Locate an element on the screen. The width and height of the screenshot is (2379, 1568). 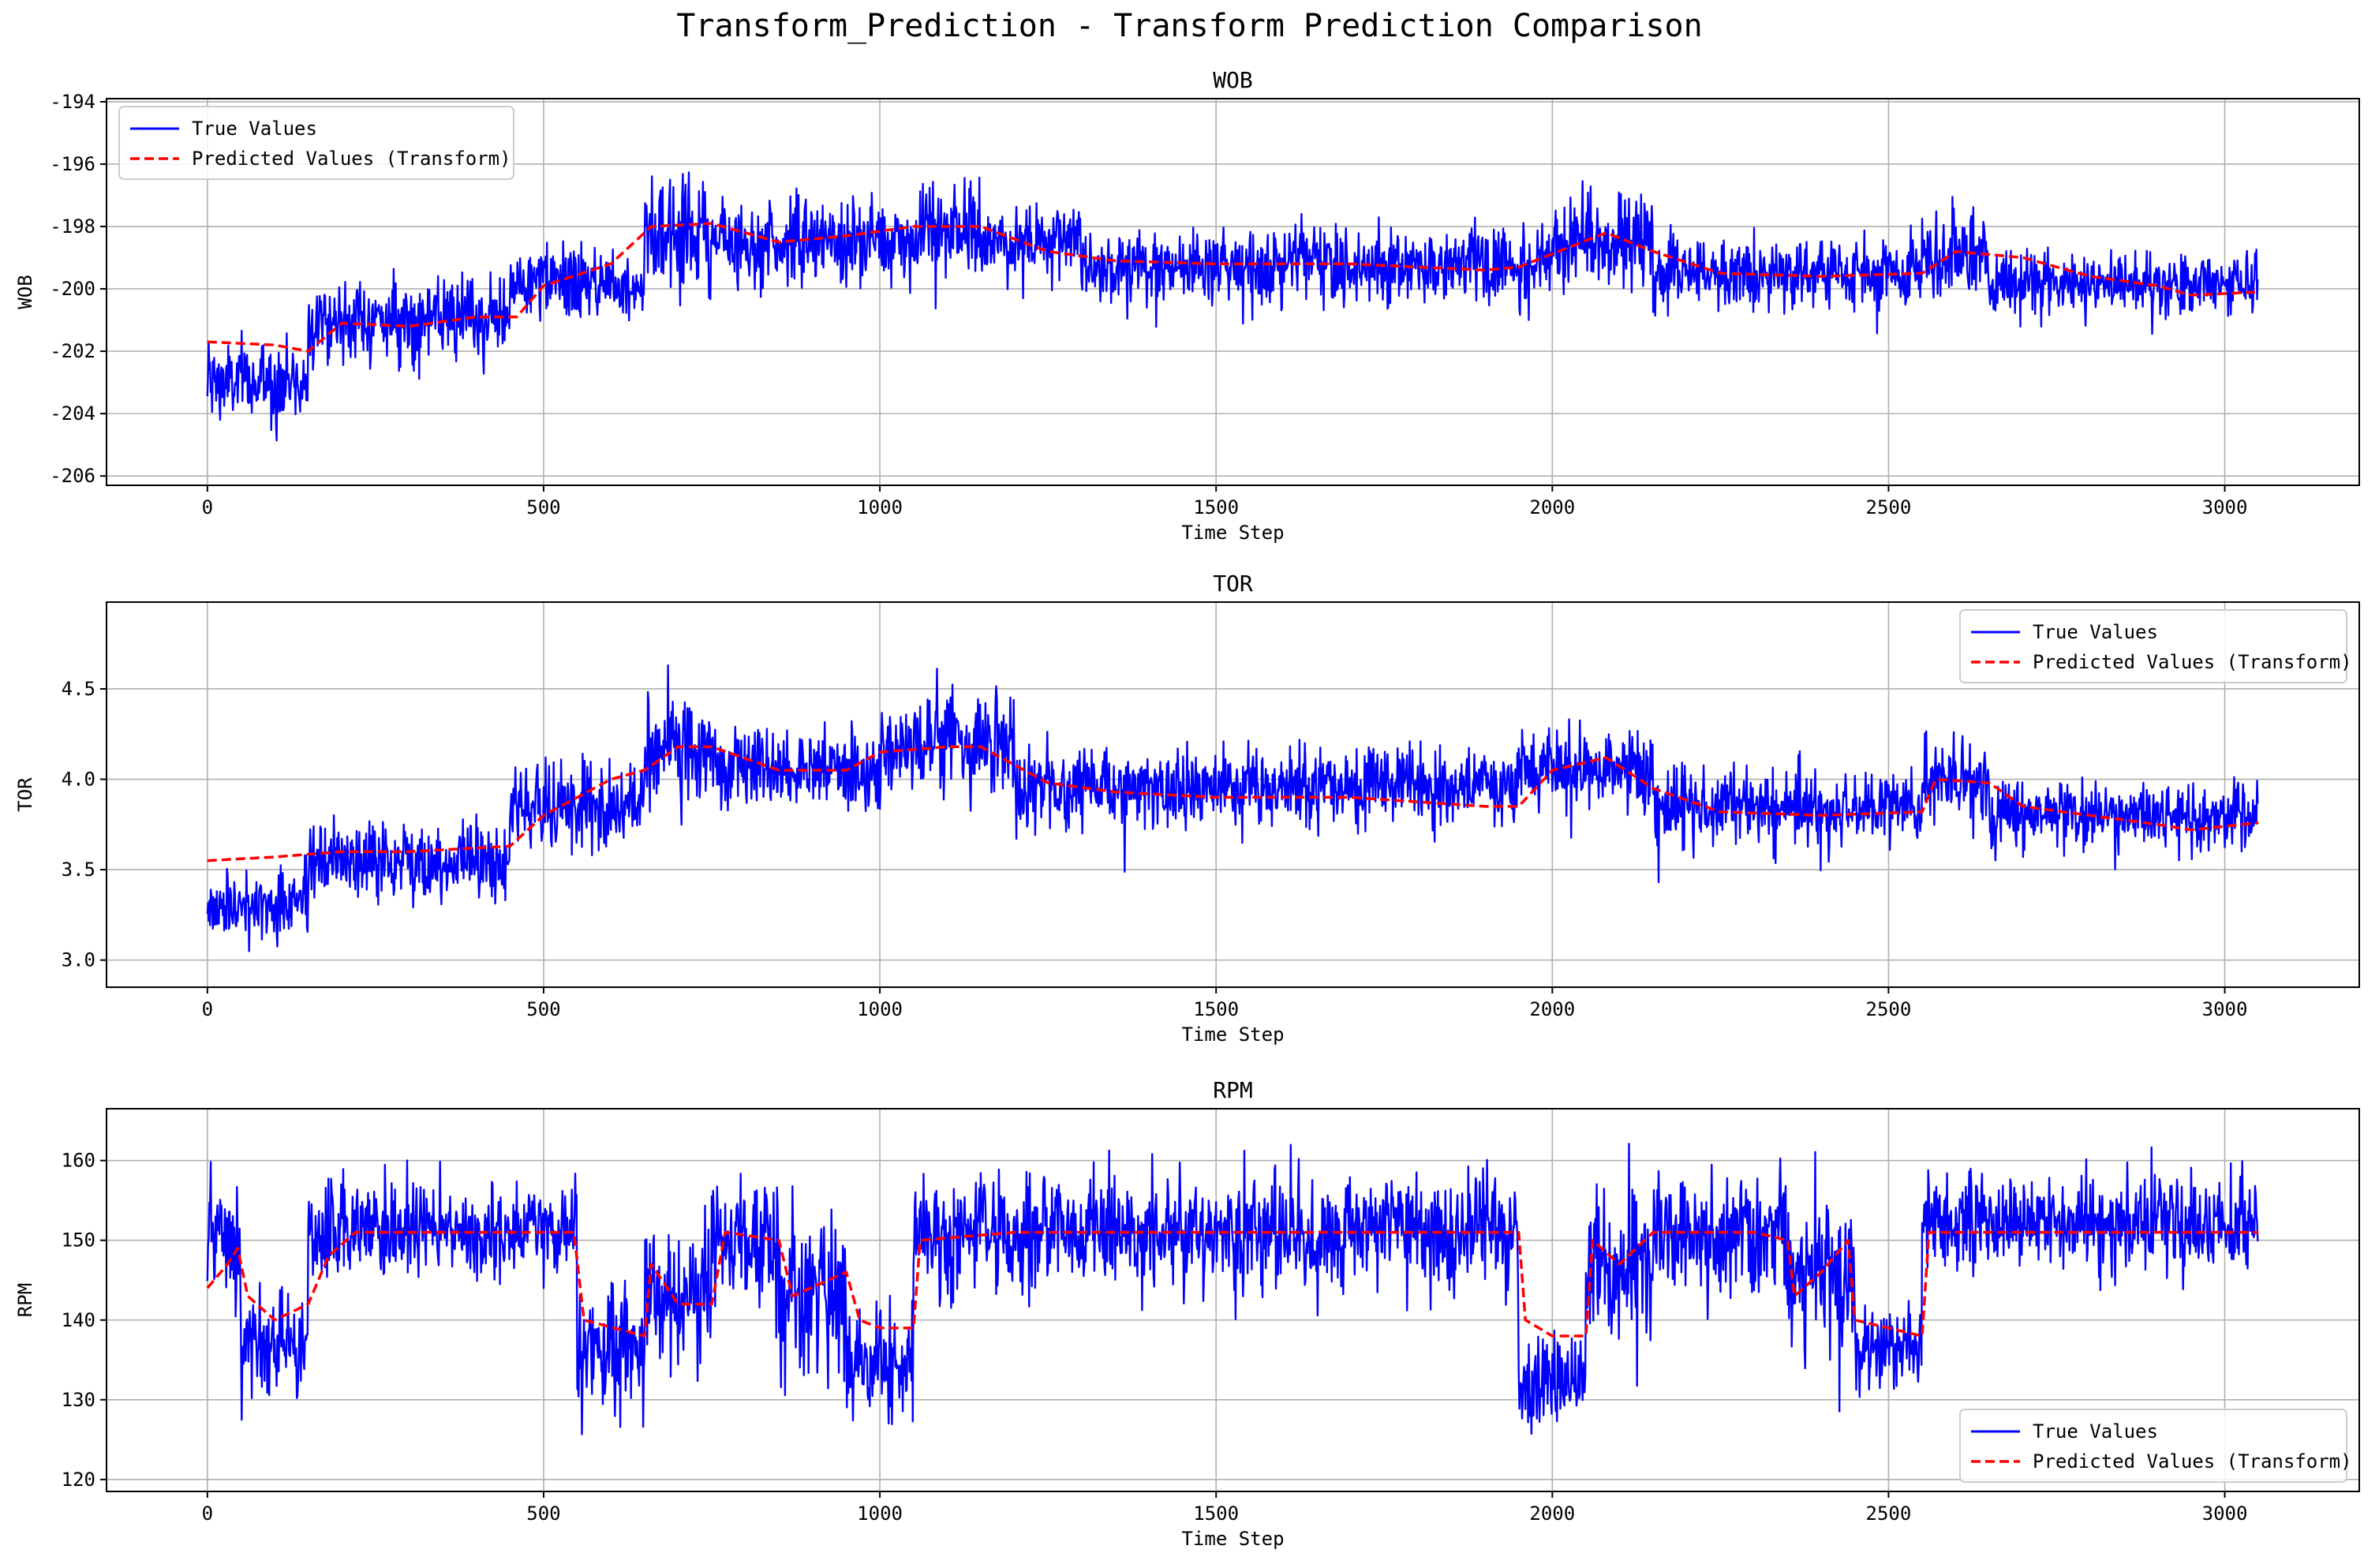
y-tick-label: -196 is located at coordinates (72, 164).